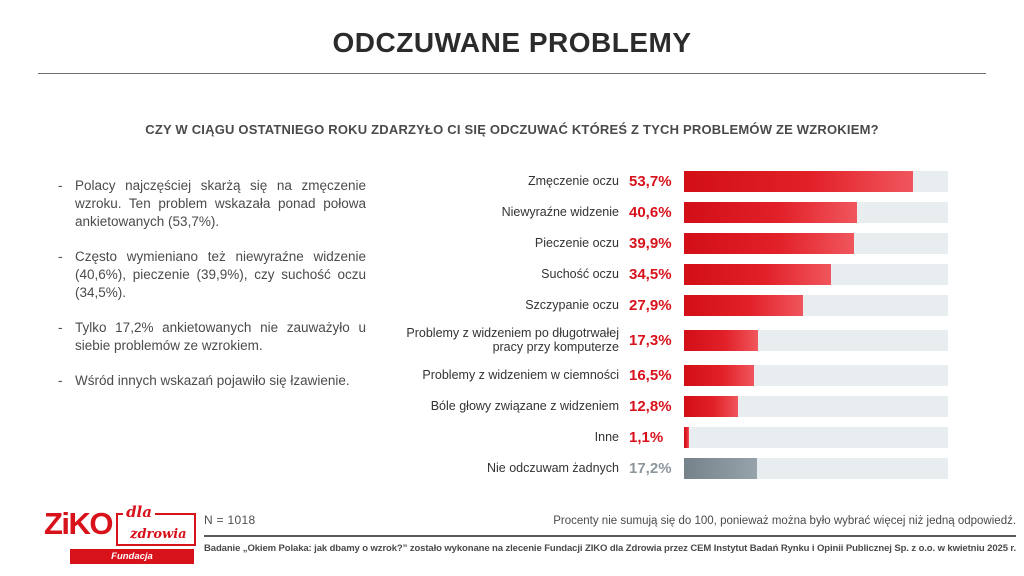 The width and height of the screenshot is (1024, 576). Describe the element at coordinates (650, 244) in the screenshot. I see `bar-value: 39,9%` at that location.